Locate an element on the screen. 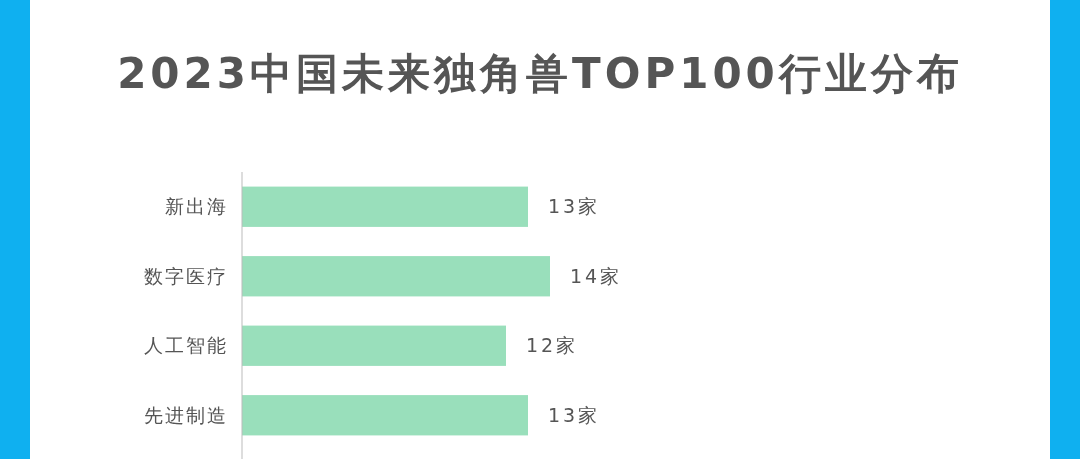  y-tick-label: 先进制造 is located at coordinates (186, 414).